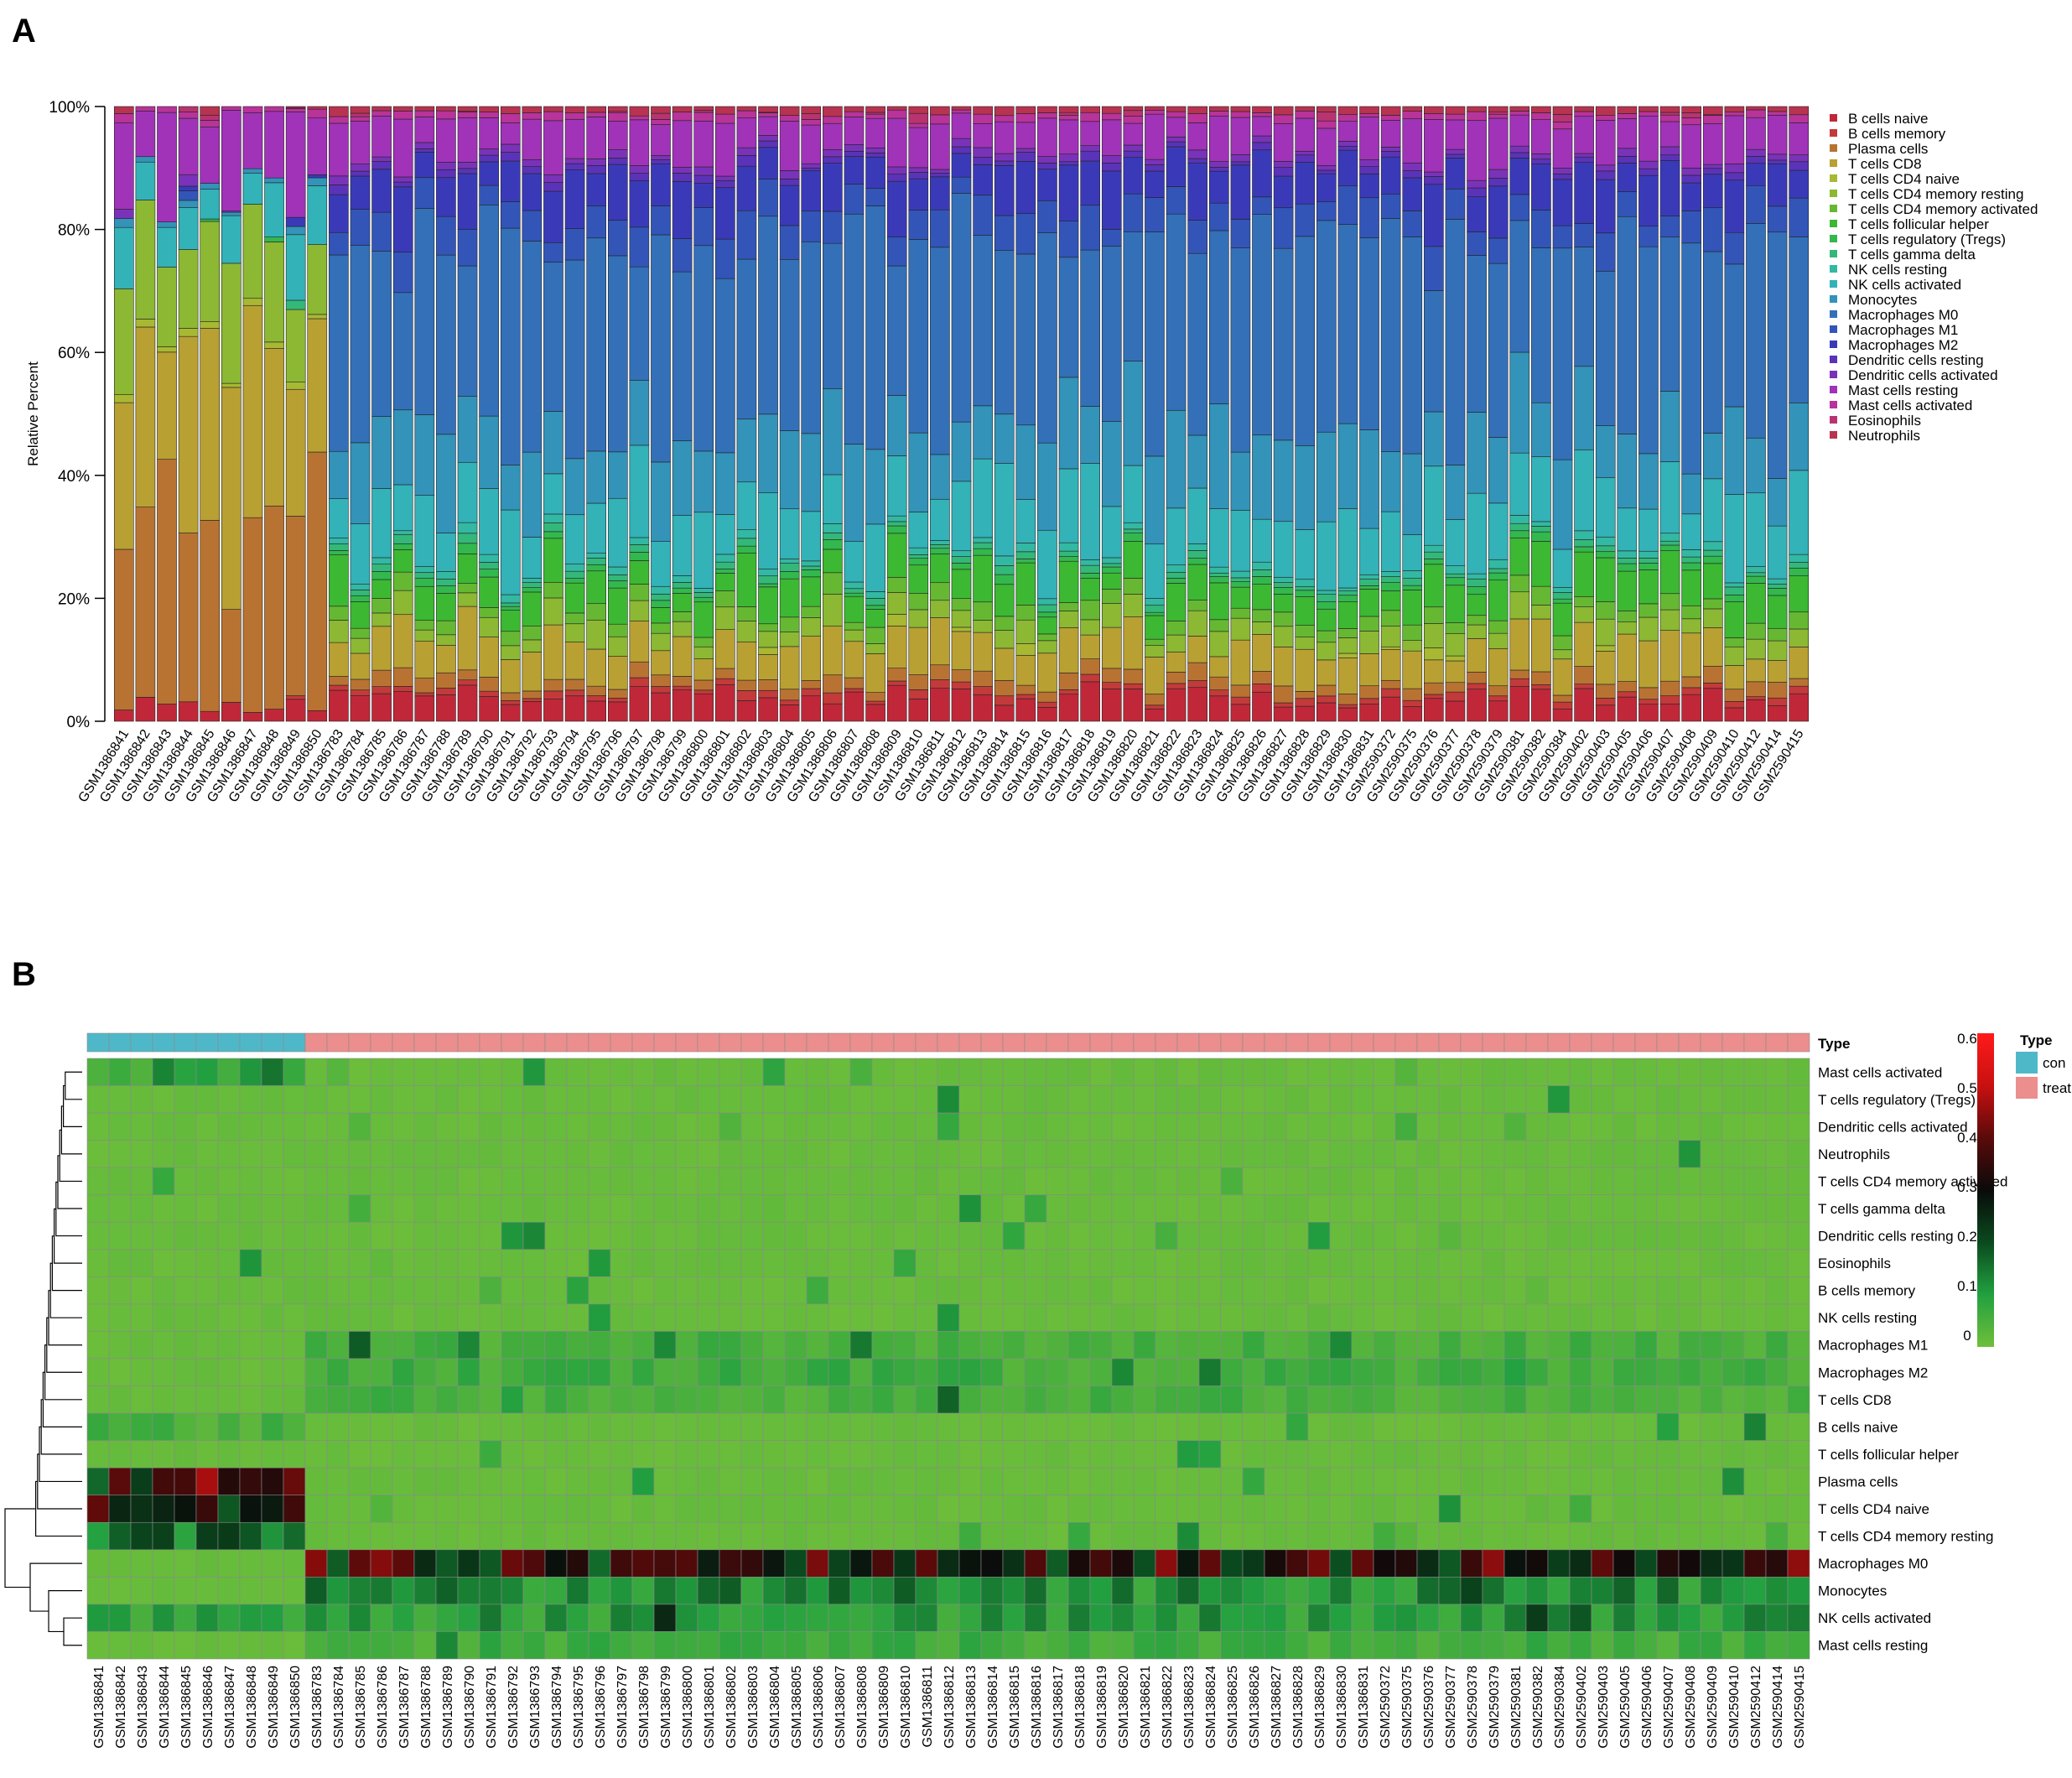 This screenshot has height=1778, width=2072. I want to click on annotation-cell, so click(447, 1042).